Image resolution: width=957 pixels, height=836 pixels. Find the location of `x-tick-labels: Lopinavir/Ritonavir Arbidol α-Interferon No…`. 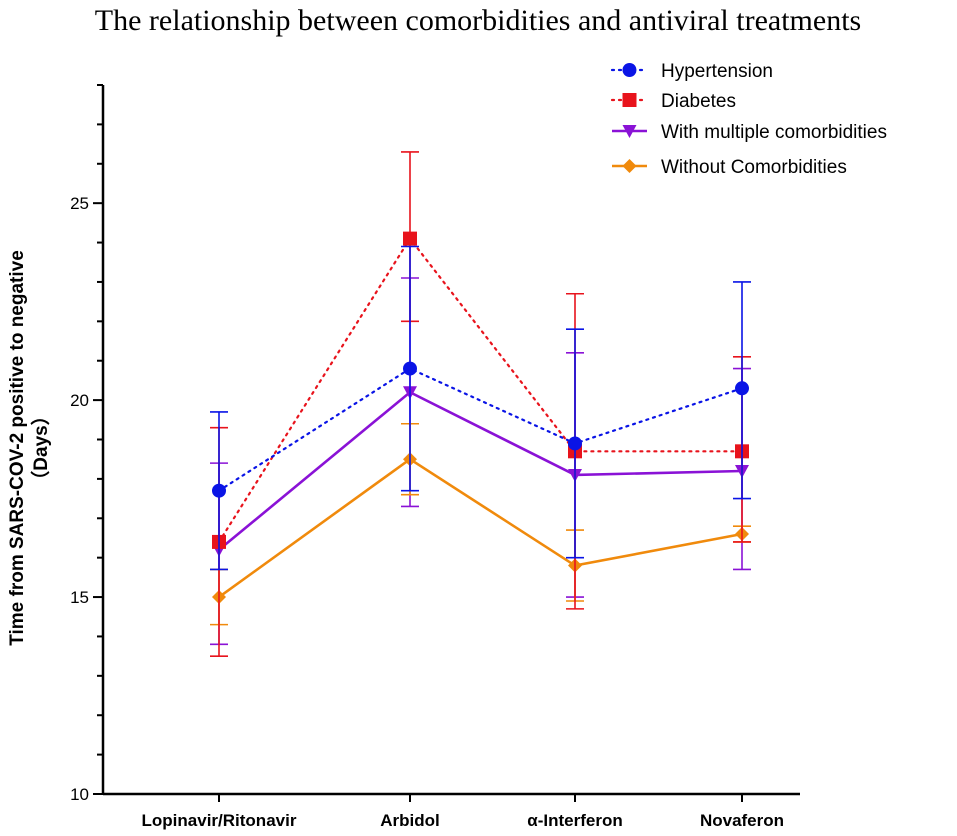

x-tick-labels: Lopinavir/Ritonavir Arbidol α-Interferon No… is located at coordinates (463, 812).